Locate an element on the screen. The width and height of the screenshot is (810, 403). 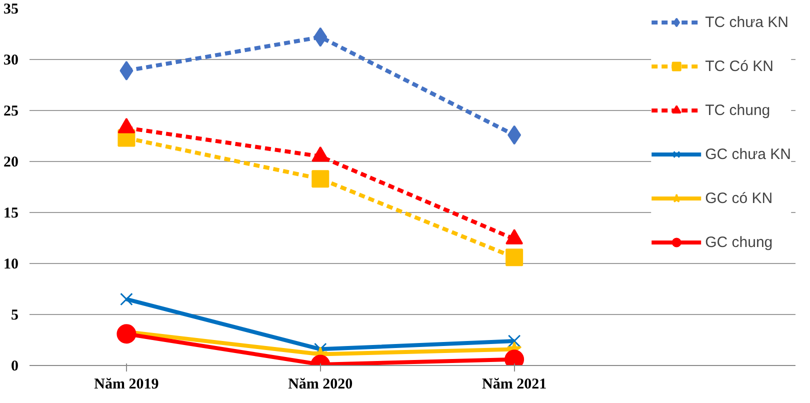
x-tick-label: Năm 2021 is located at coordinates (514, 384).